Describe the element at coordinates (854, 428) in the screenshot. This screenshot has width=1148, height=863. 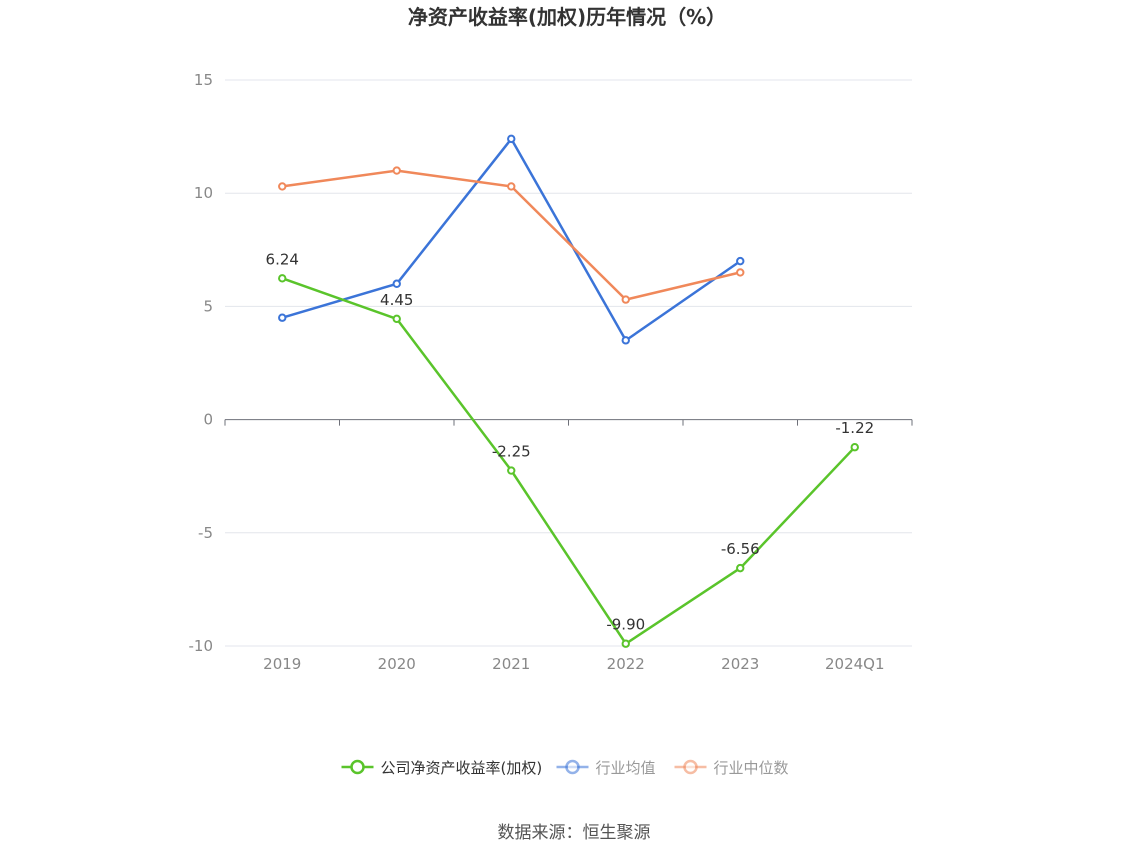
I see `data-label: -1.22` at that location.